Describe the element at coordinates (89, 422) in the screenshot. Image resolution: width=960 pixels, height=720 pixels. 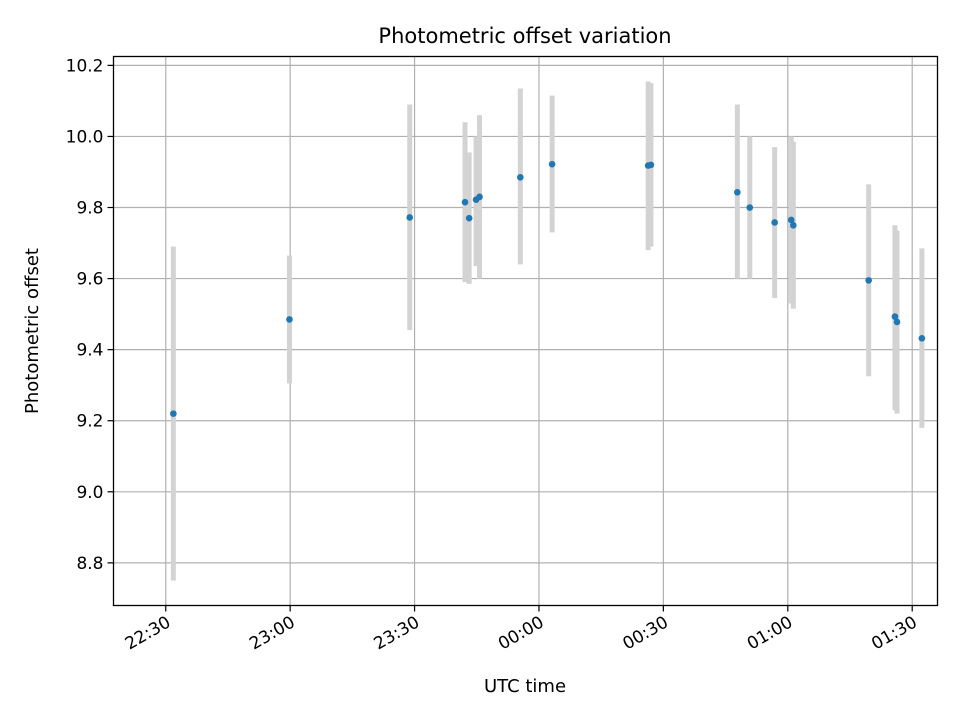
I see `y-tick-label: 9.2` at that location.